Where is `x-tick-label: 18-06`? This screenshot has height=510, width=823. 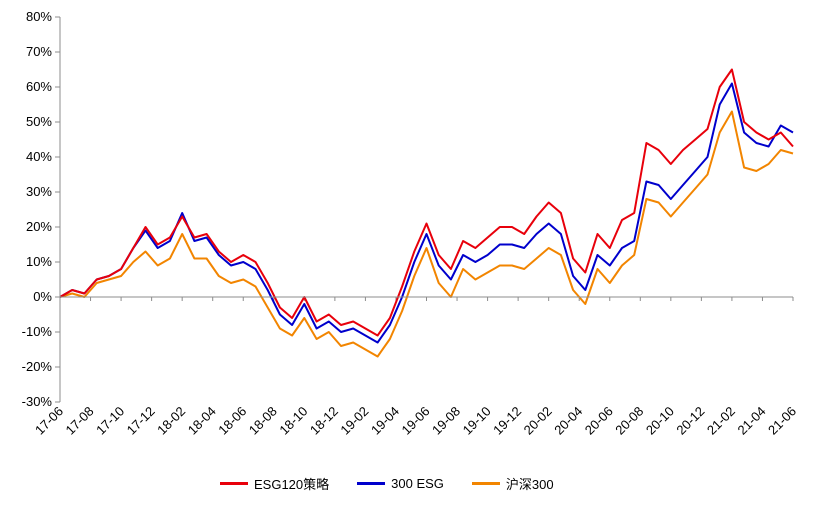 x-tick-label: 18-06 is located at coordinates (232, 421).